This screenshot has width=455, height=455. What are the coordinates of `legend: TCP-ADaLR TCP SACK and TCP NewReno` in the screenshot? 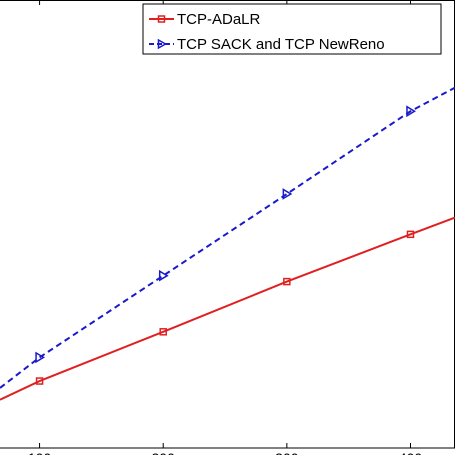 It's located at (292, 29).